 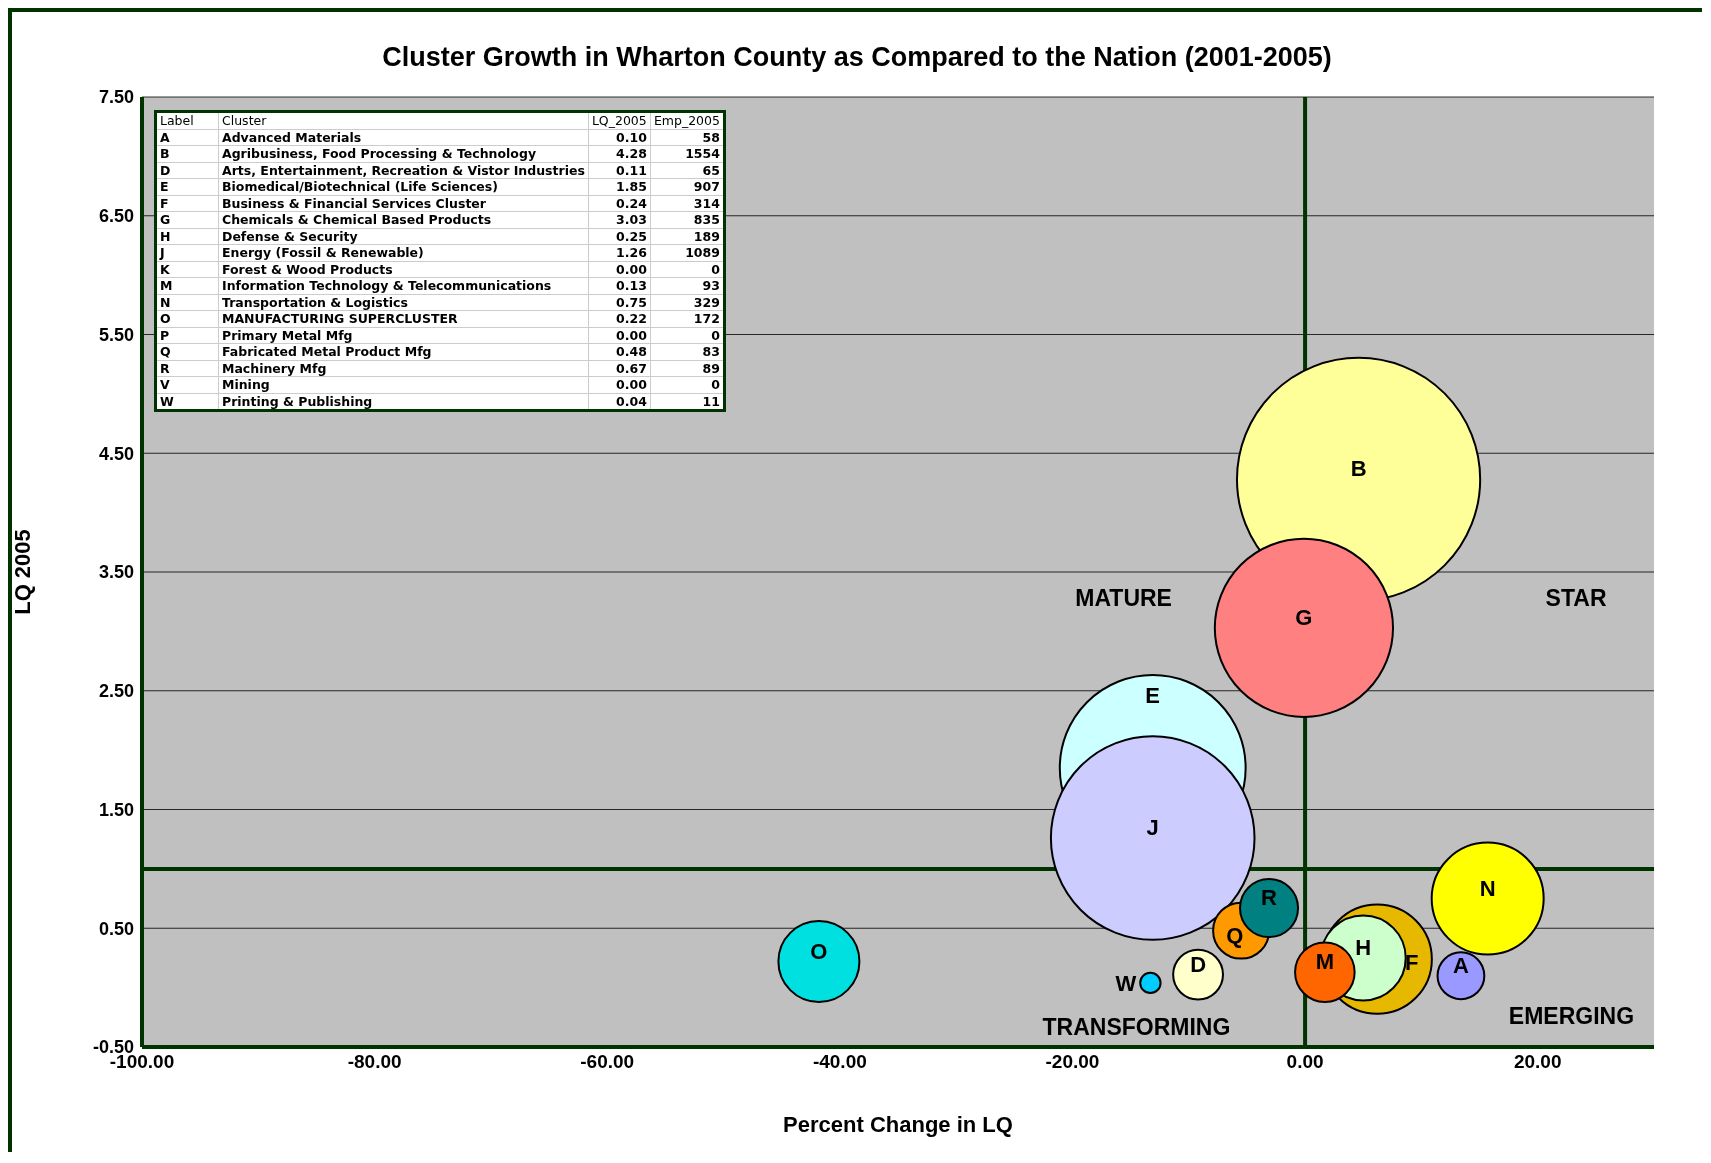 I want to click on annotation: O, so click(x=187, y=318).